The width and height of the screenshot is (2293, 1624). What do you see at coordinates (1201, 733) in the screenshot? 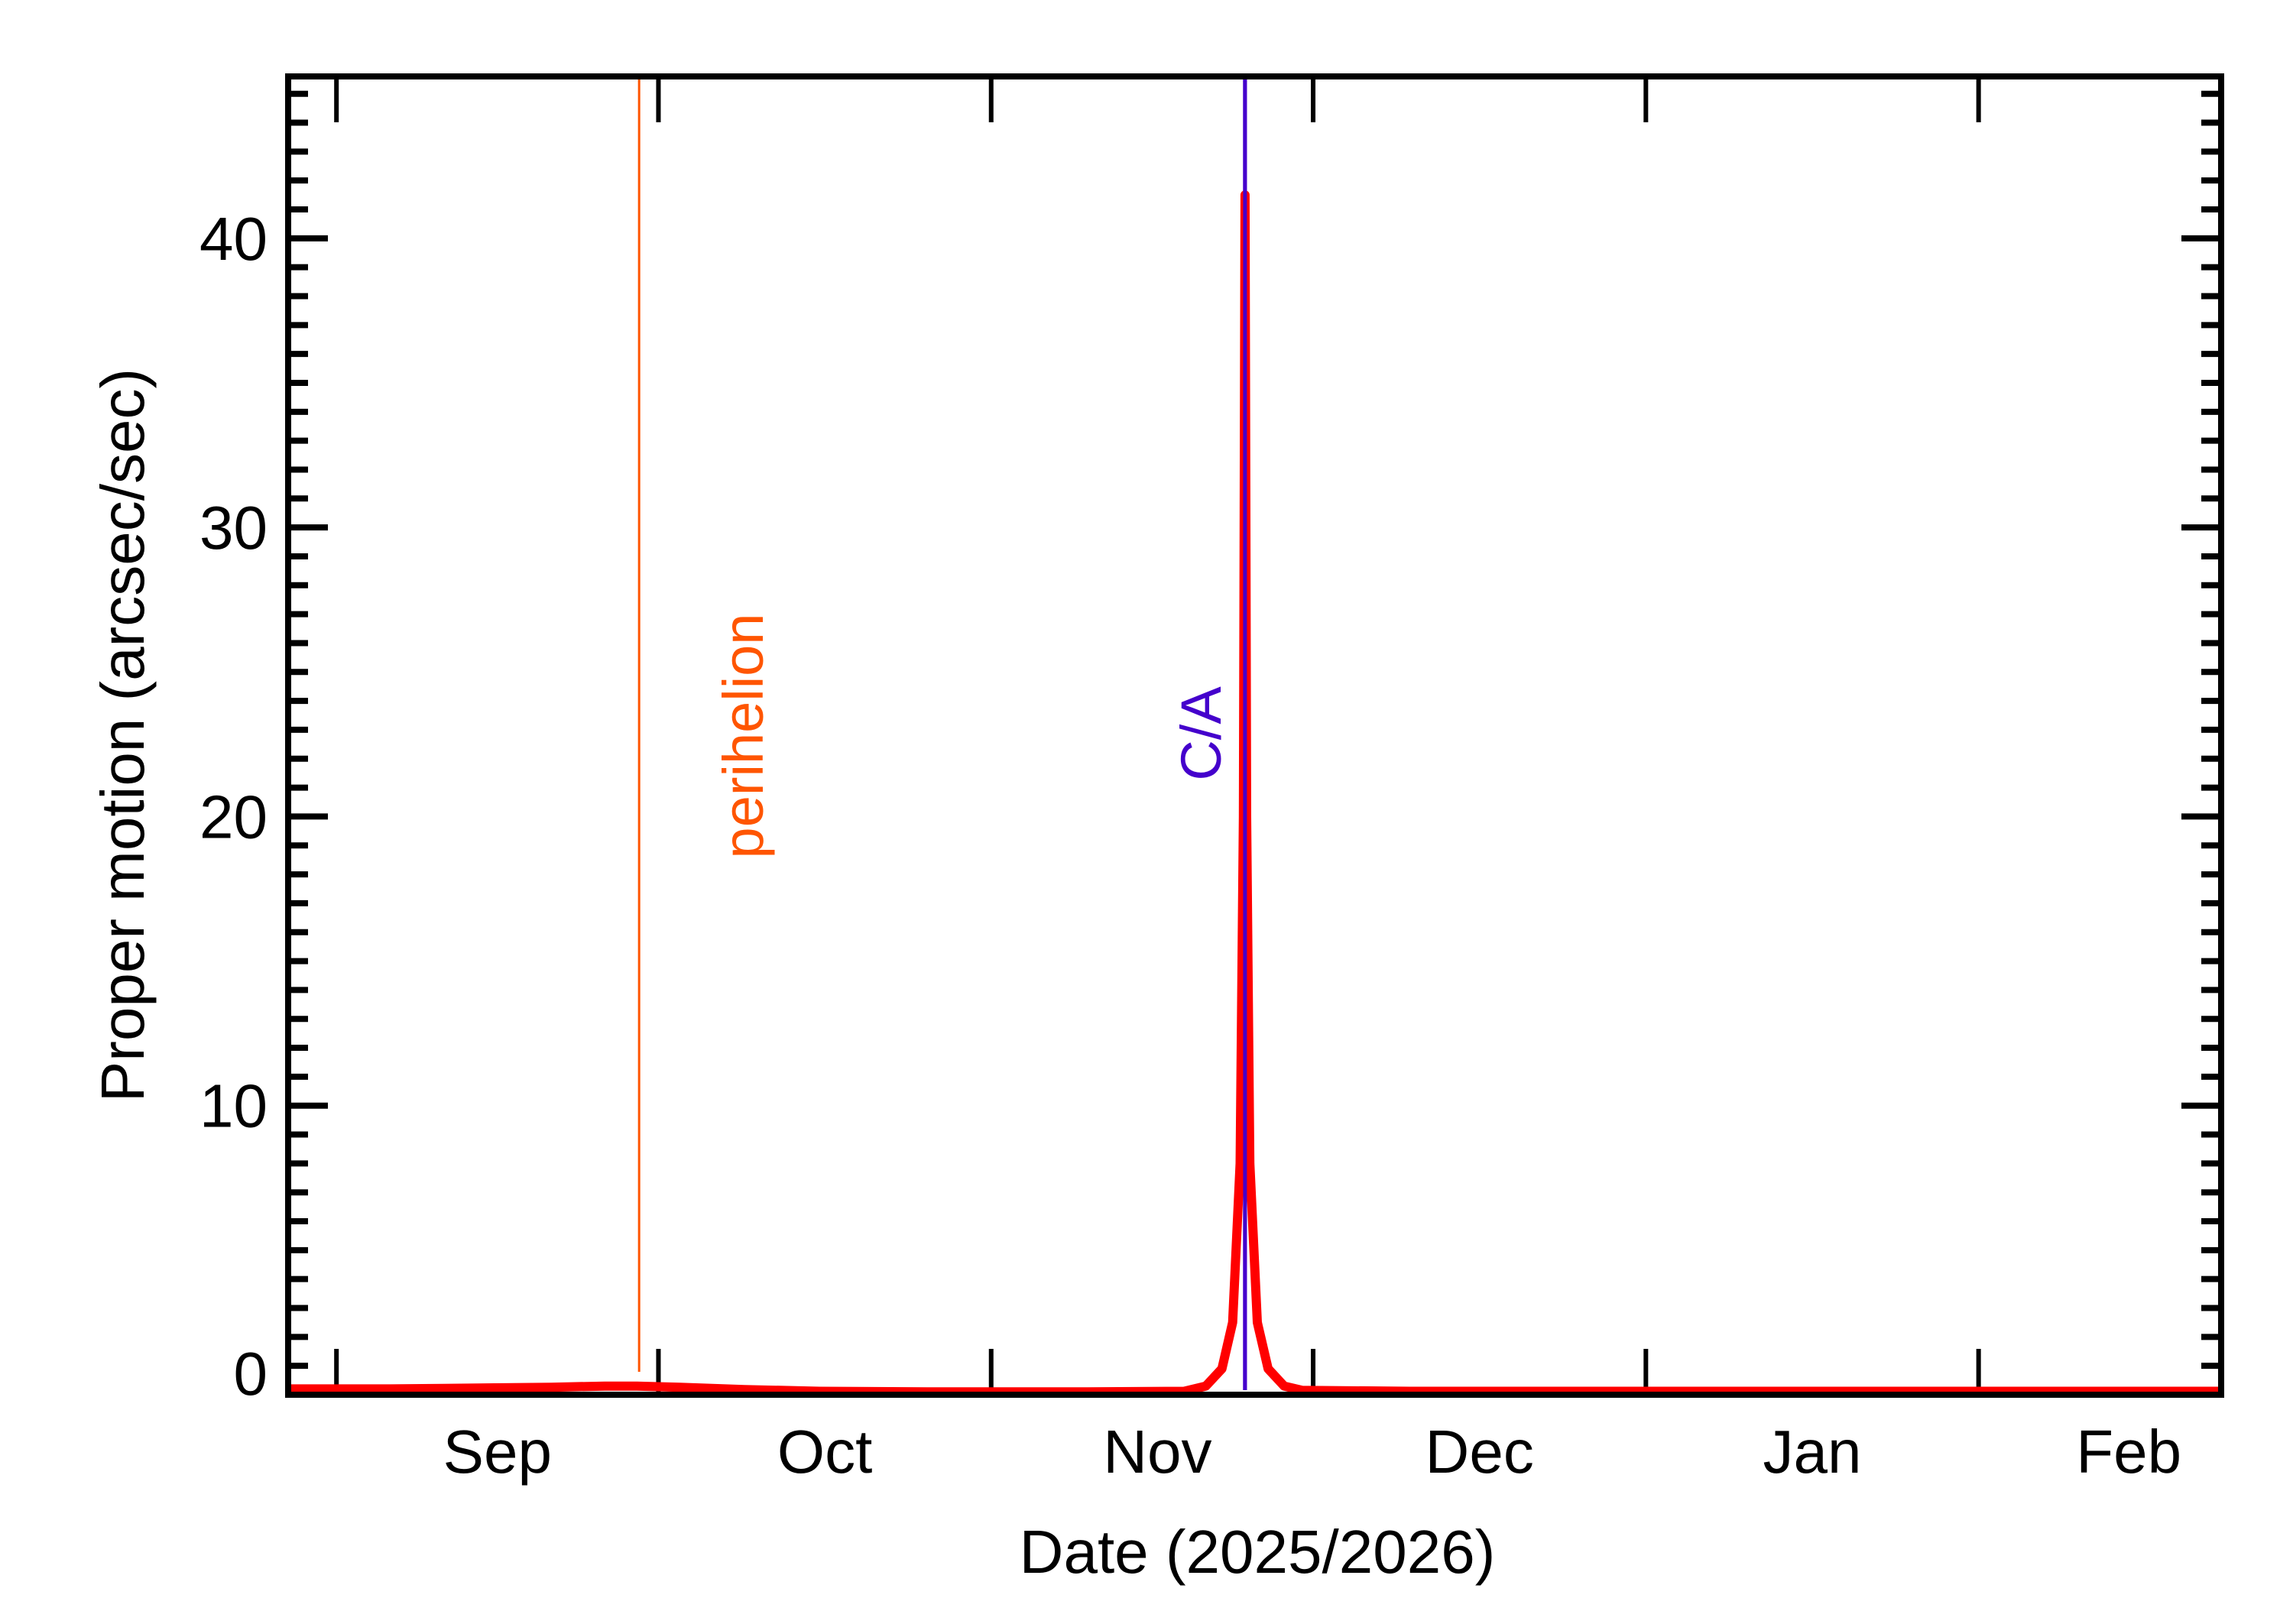
I see `closest-approach-label: C/A` at bounding box center [1201, 733].